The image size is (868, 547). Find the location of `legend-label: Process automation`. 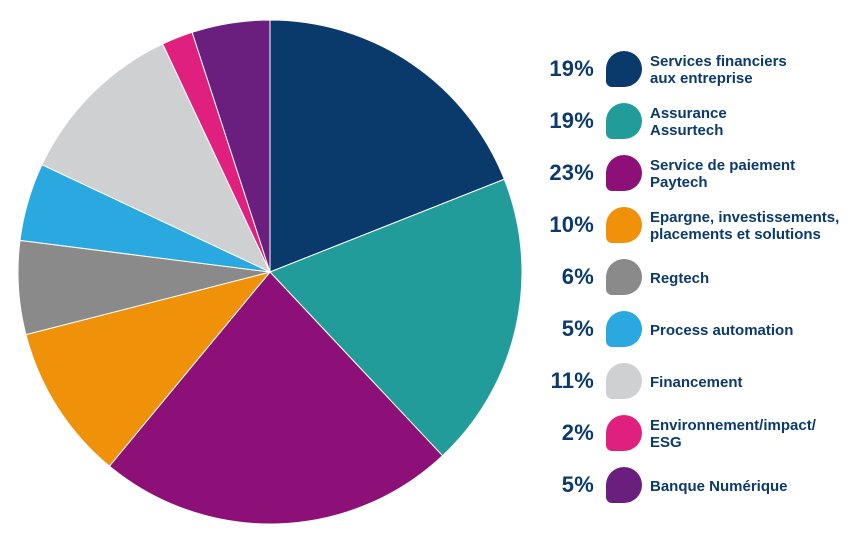

legend-label: Process automation is located at coordinates (758, 330).